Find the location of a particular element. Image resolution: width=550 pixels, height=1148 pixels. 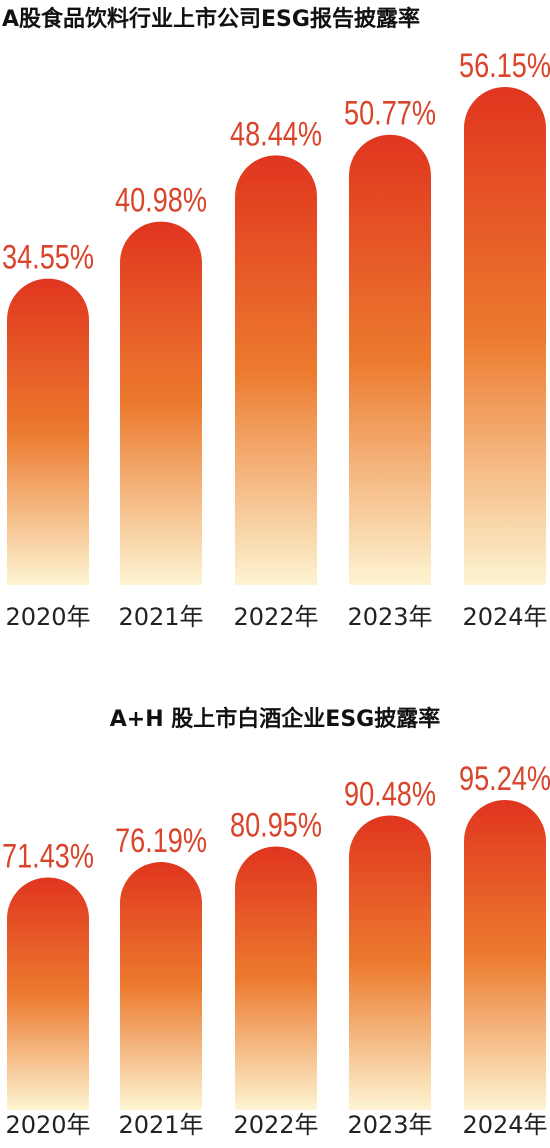

value-label: 34.55% is located at coordinates (48, 258).